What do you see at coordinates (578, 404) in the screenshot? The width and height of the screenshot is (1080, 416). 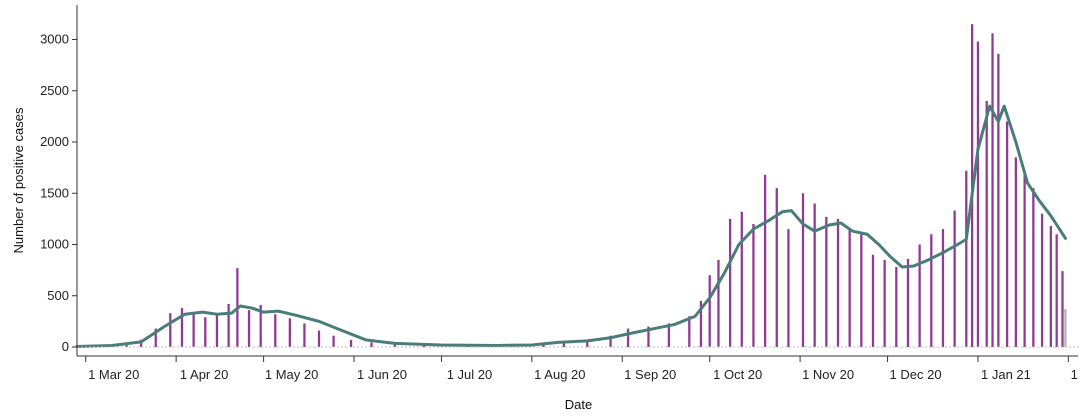 I see `x-axis-title: Date` at bounding box center [578, 404].